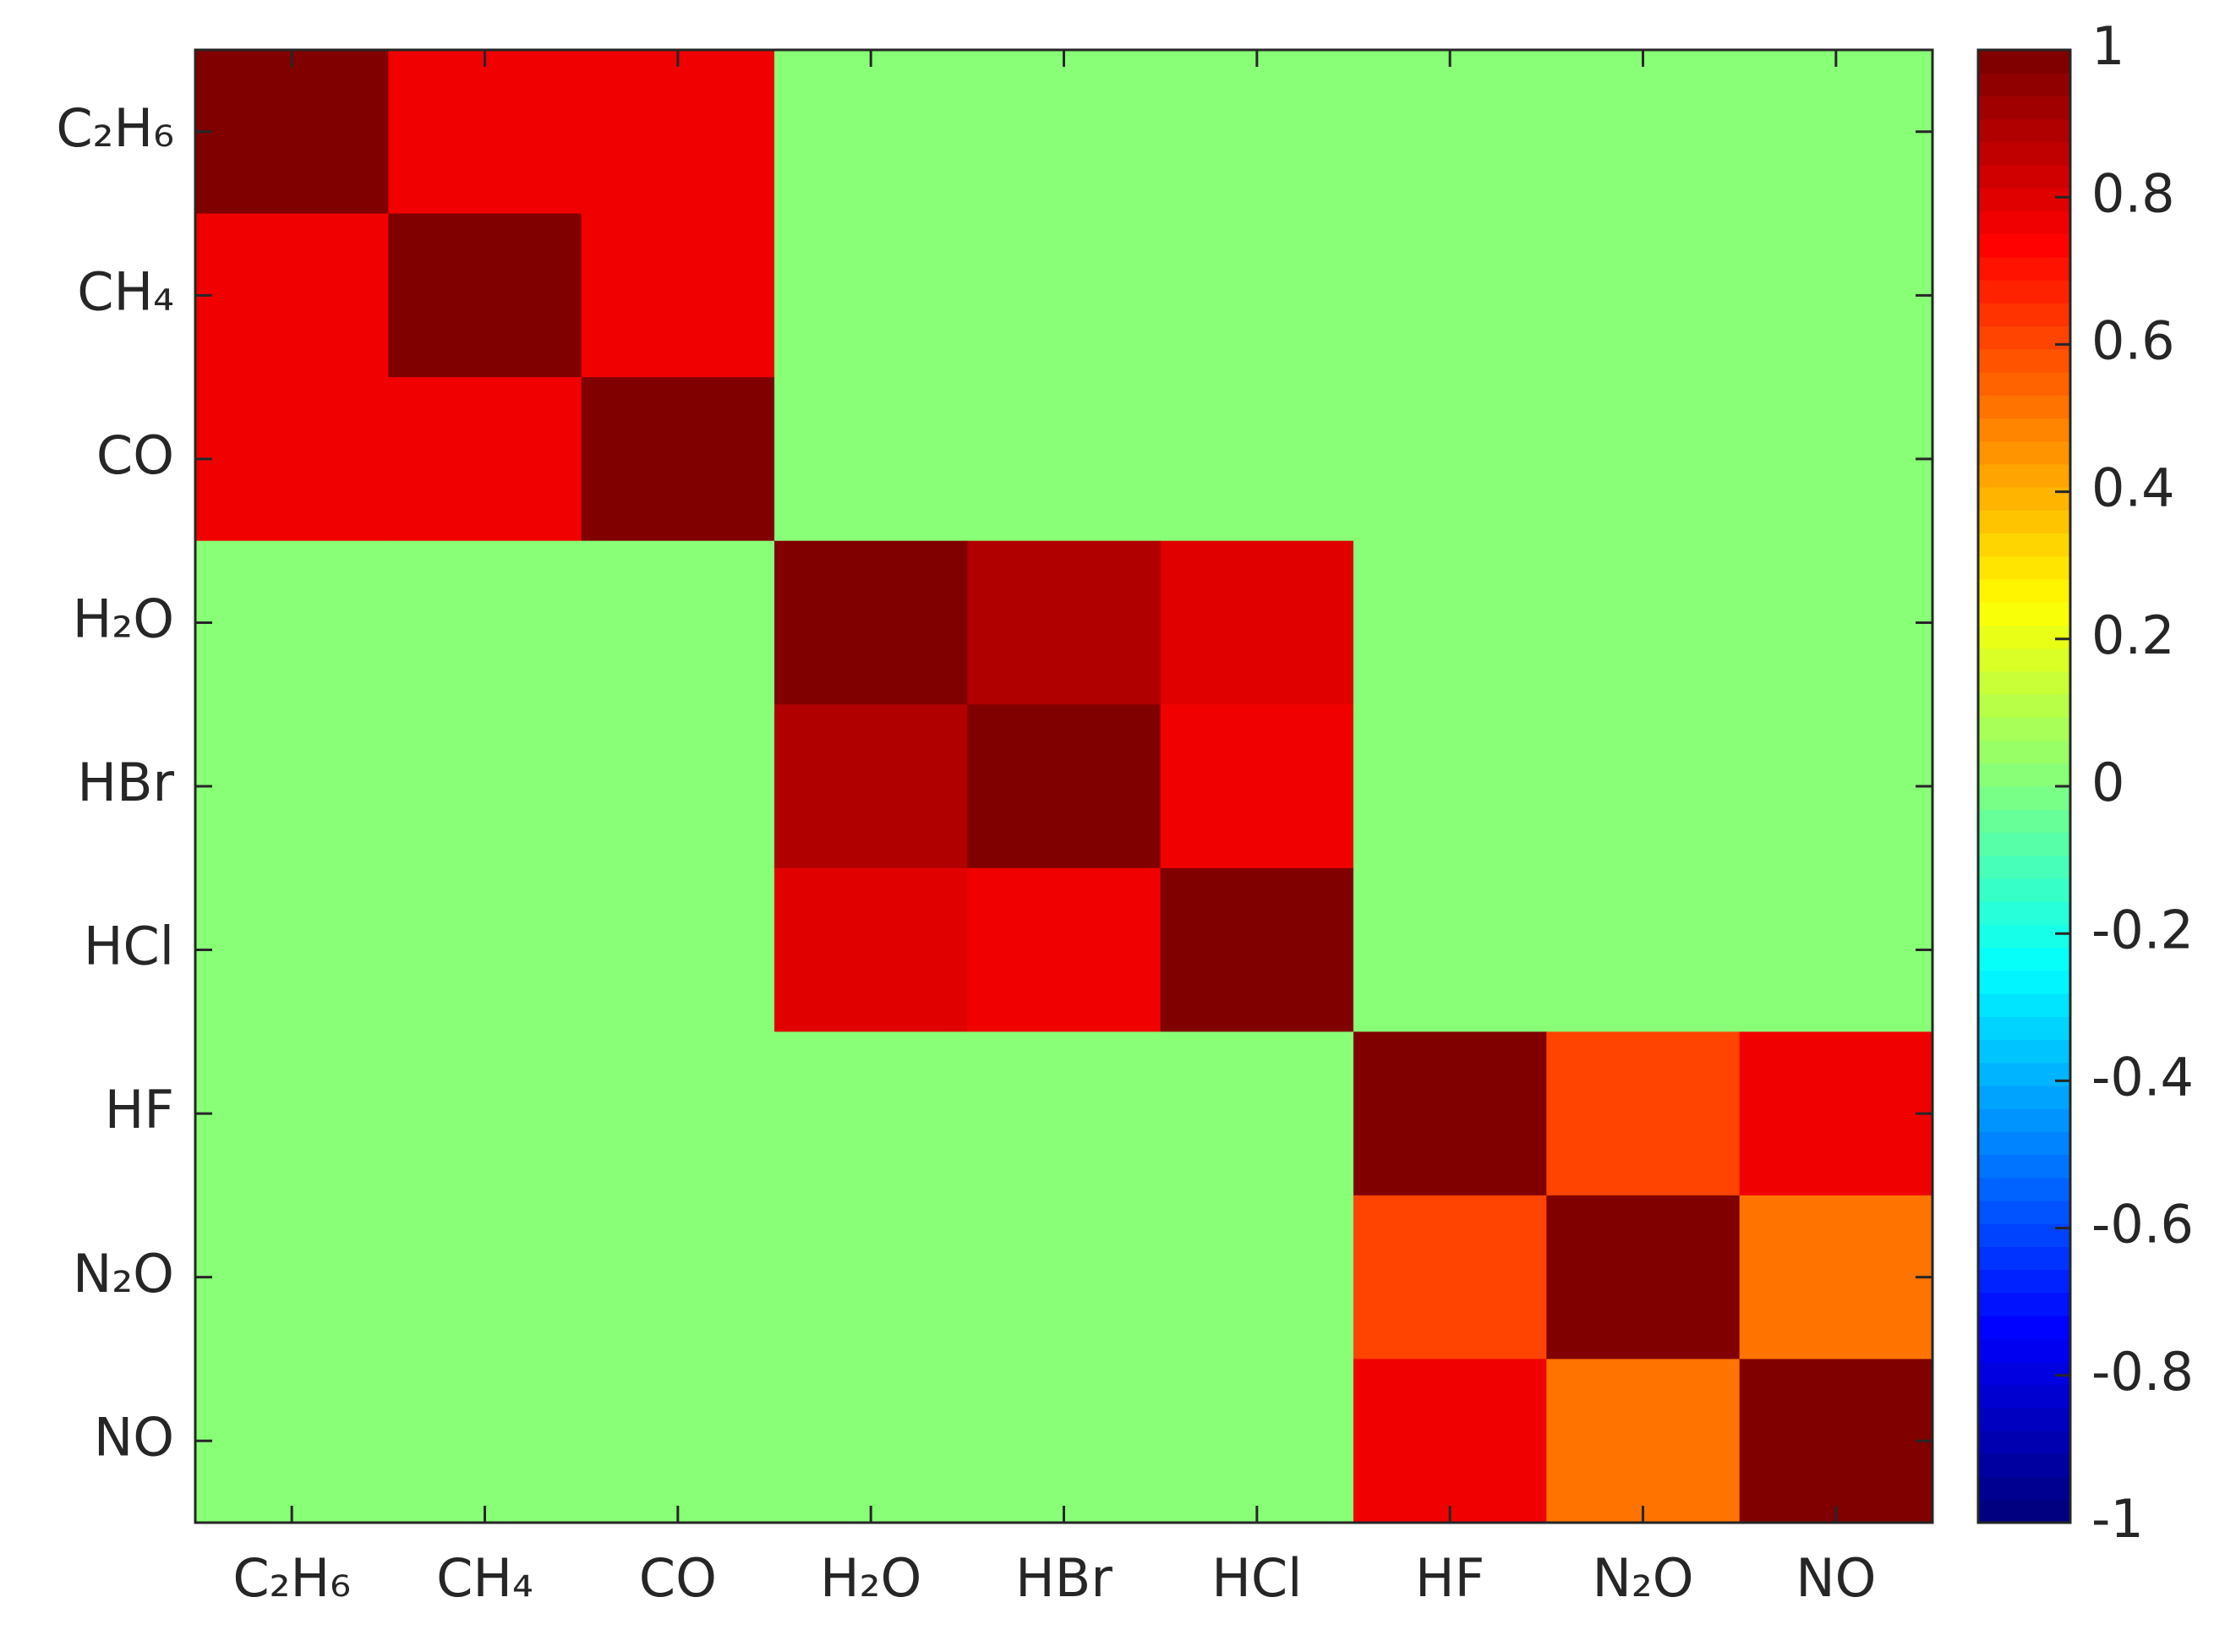  What do you see at coordinates (123, 1274) in the screenshot?
I see `y-tick-label: N₂O` at bounding box center [123, 1274].